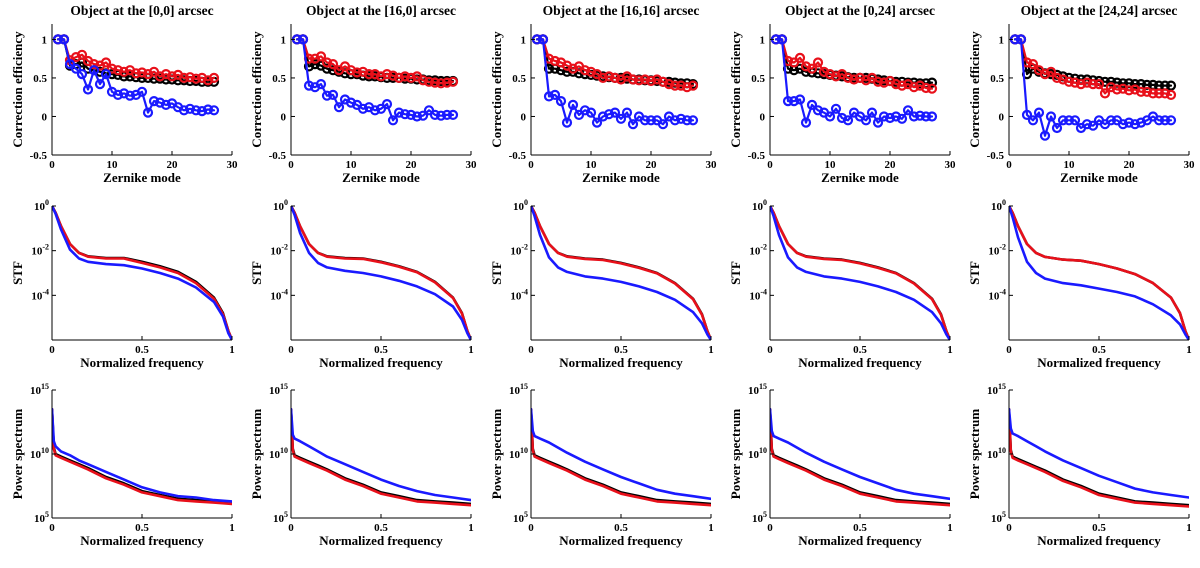  I want to click on y-tick-label: 10⁻⁴, so click(758, 294).